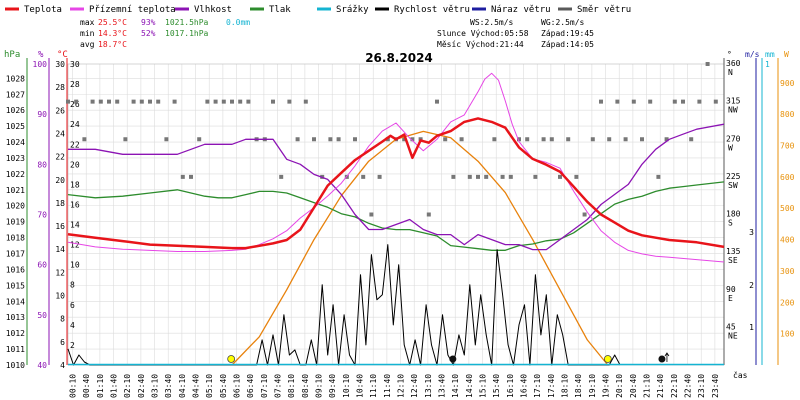  Describe the element at coordinates (730, 298) in the screenshot. I see `dir-tick-label: E` at that location.